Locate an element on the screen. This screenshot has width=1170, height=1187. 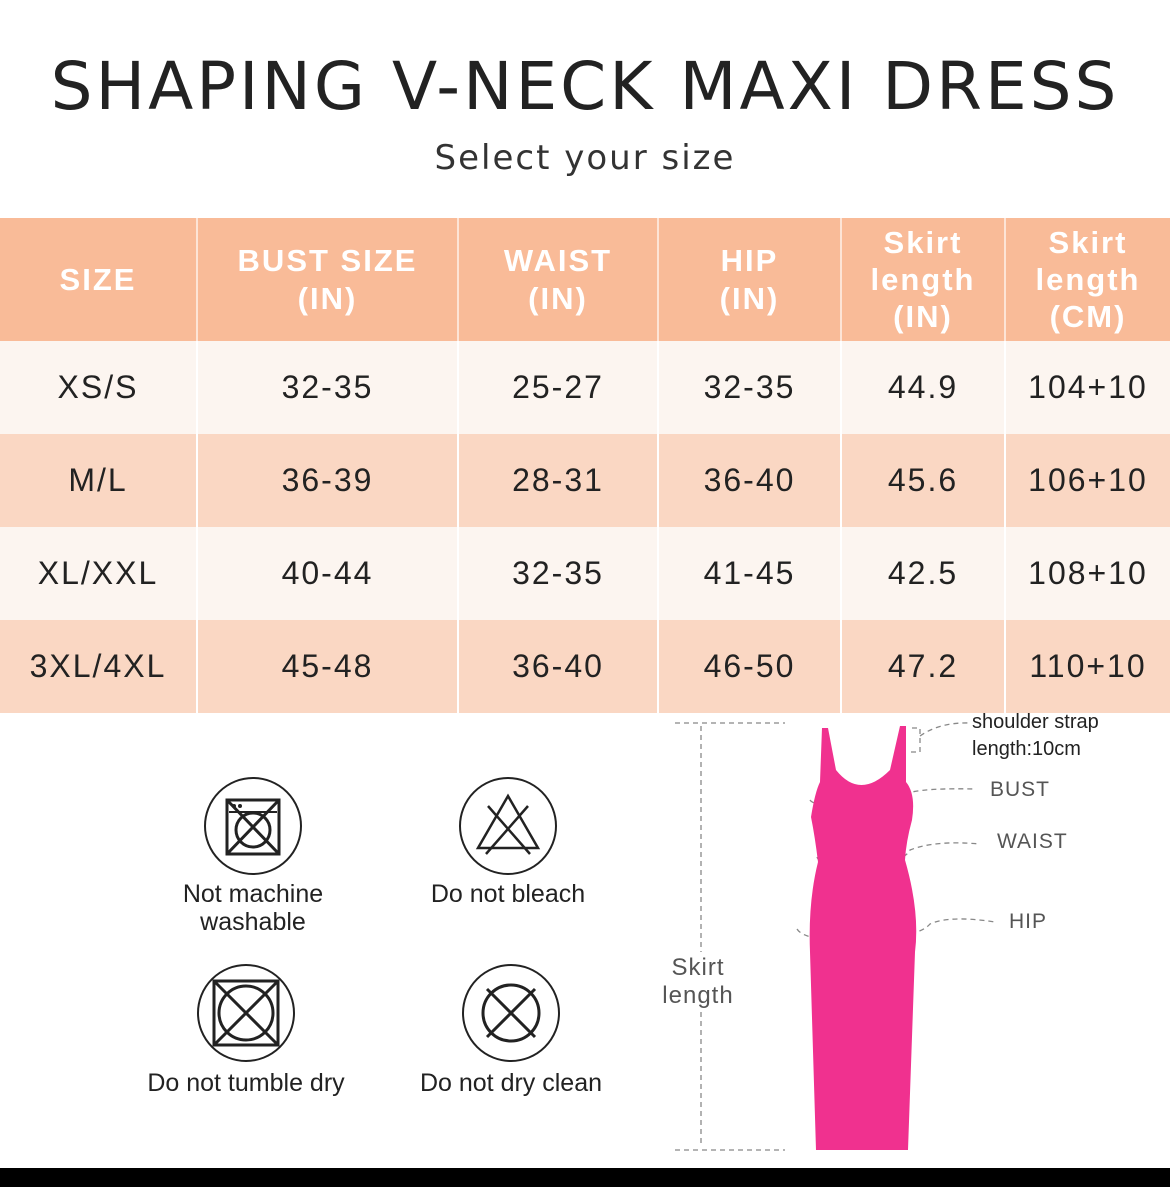
page-title: SHAPING V-NECK MAXI DRESS is located at coordinates (585, 86).